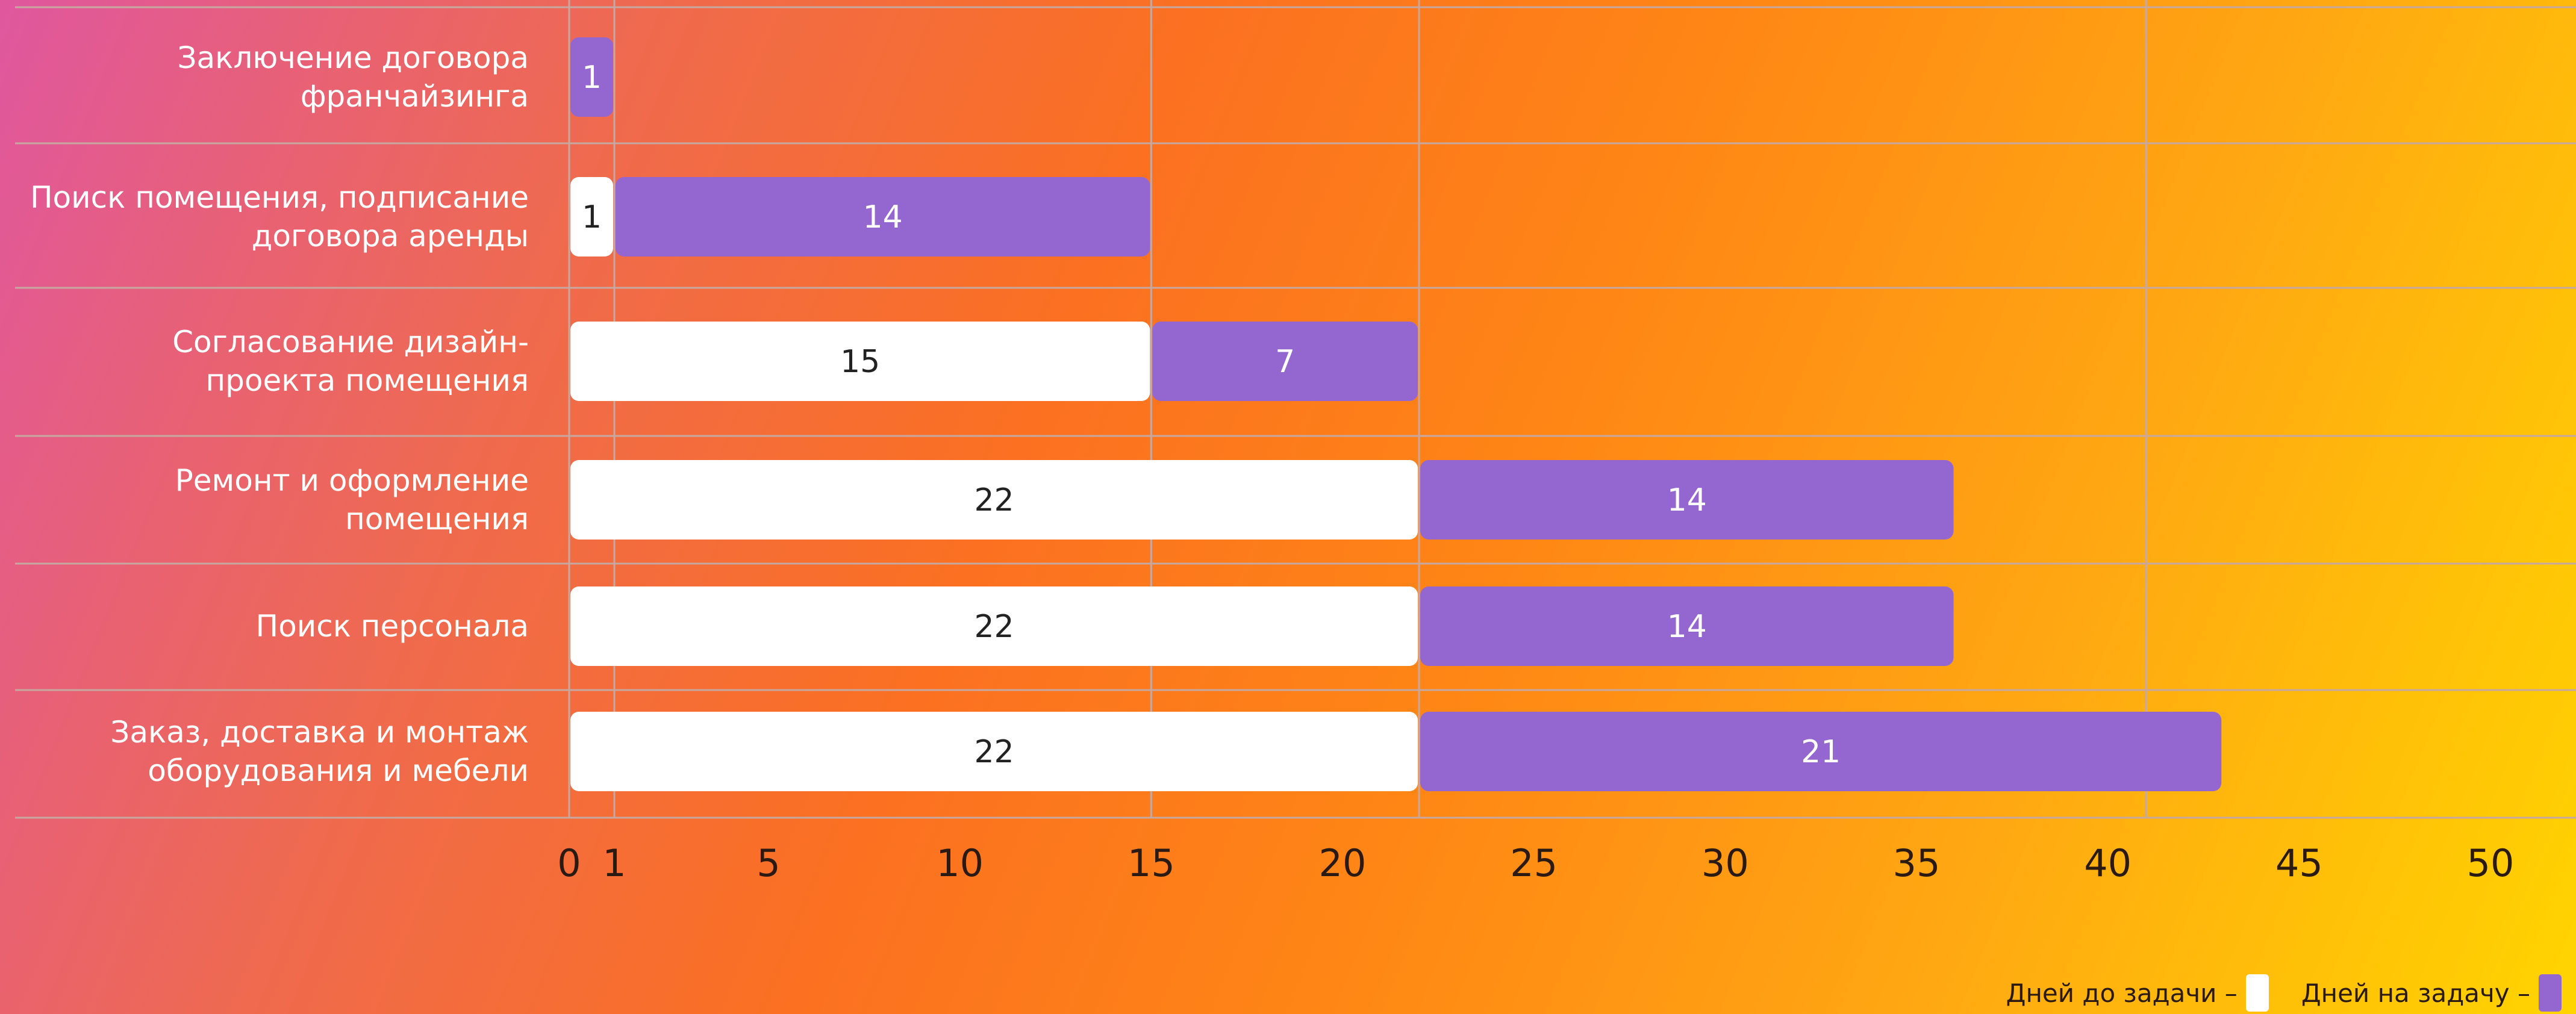 Image resolution: width=2576 pixels, height=1014 pixels. I want to click on x-tick-label: 35, so click(1917, 863).